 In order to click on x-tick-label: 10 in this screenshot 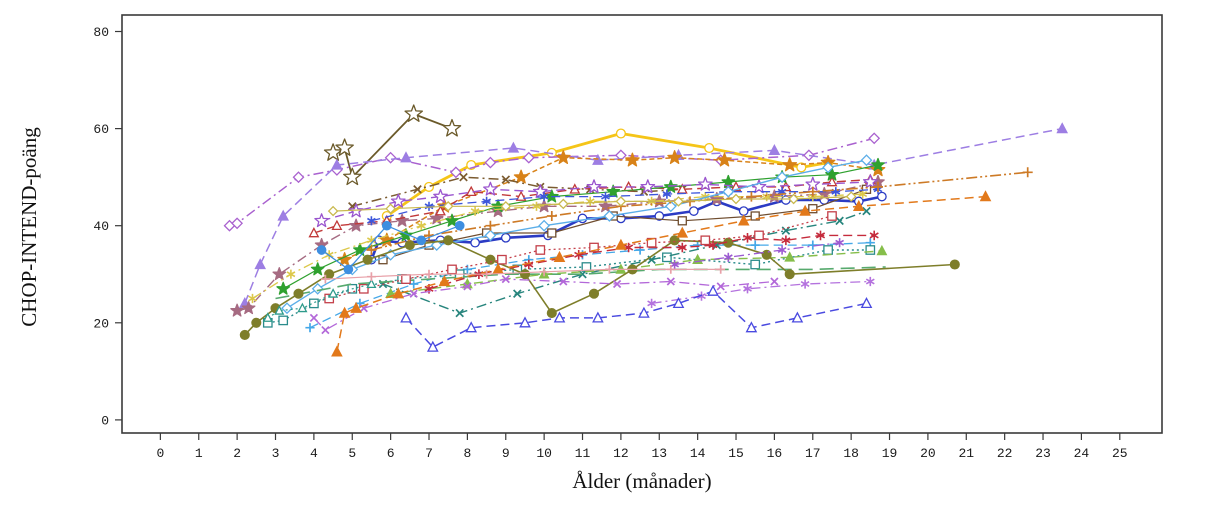, I will do `click(544, 453)`.